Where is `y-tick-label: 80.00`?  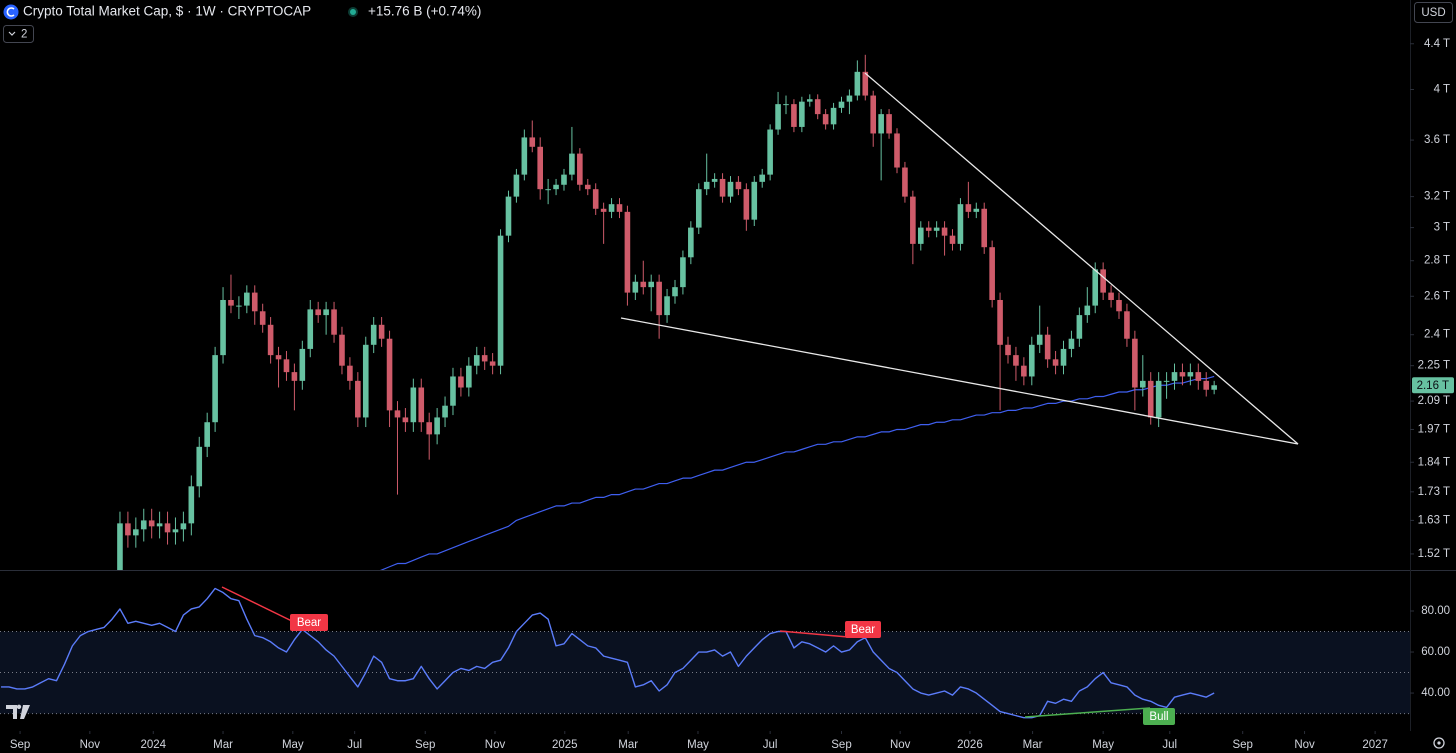 y-tick-label: 80.00 is located at coordinates (1435, 611).